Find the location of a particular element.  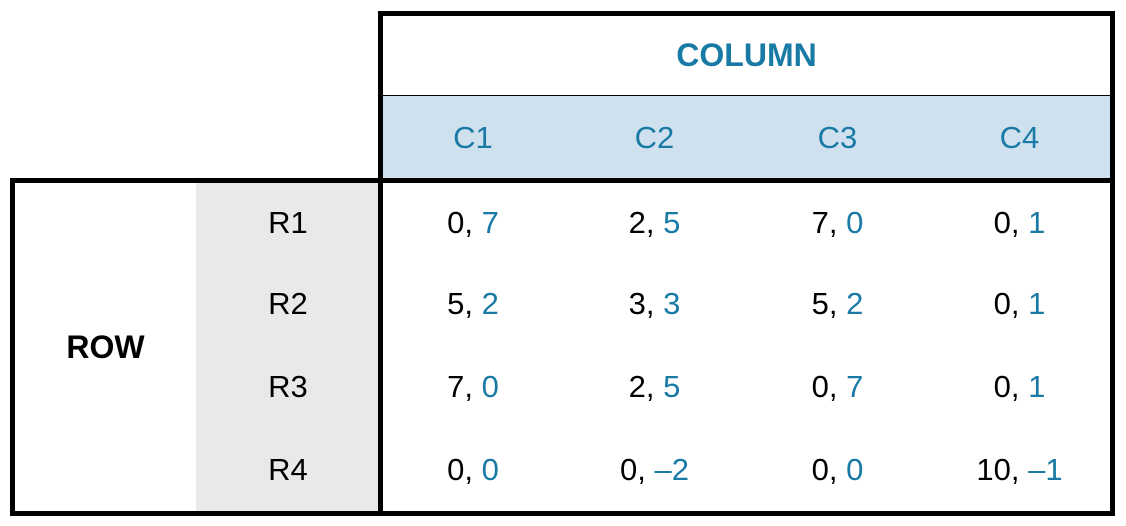

column-payoff: –2 is located at coordinates (671, 469).